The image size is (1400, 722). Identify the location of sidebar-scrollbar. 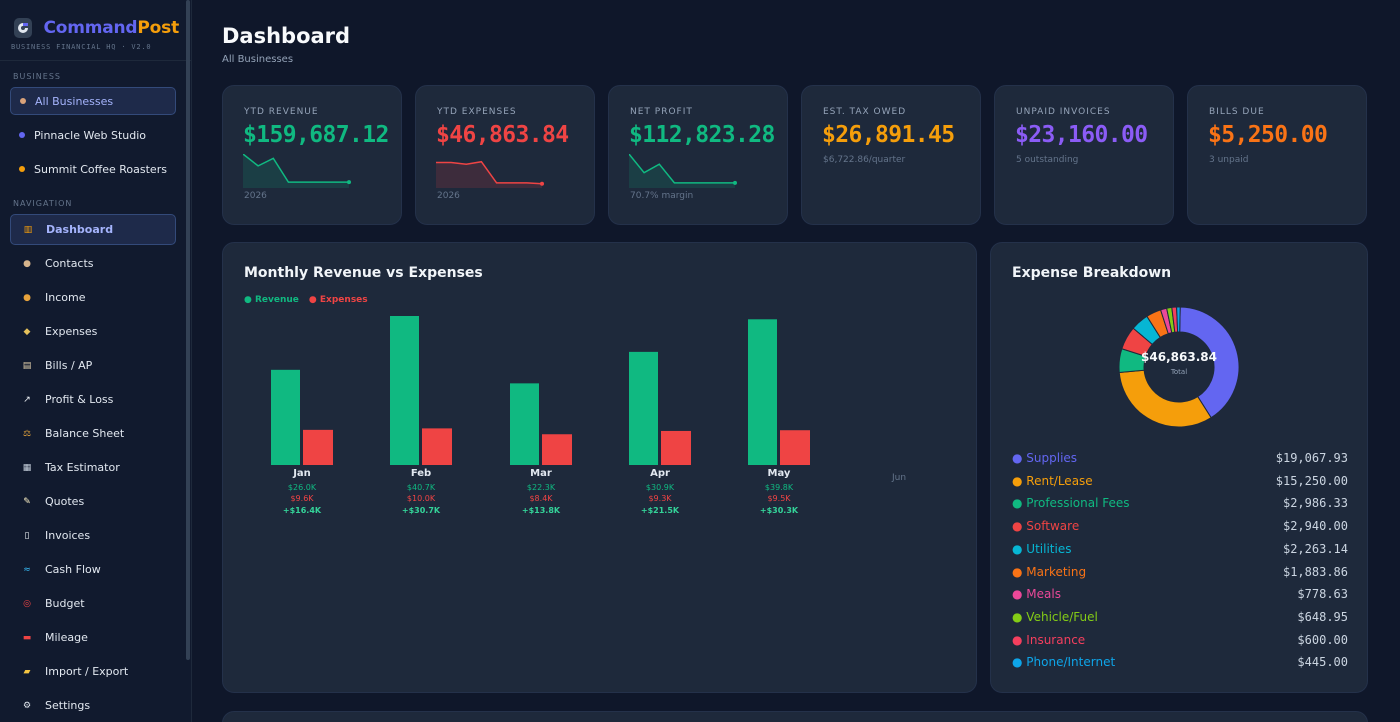
(188, 330).